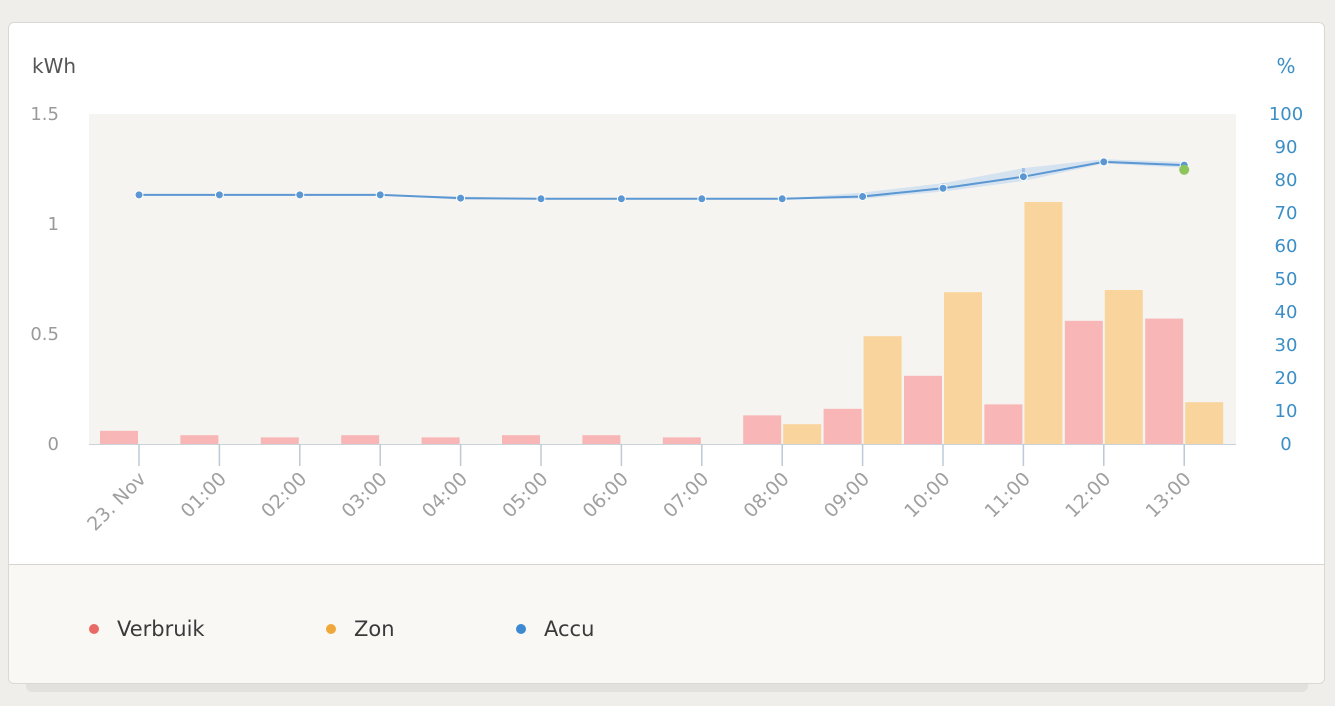  Describe the element at coordinates (927, 495) in the screenshot. I see `x-tick-label-10: 10:00` at that location.